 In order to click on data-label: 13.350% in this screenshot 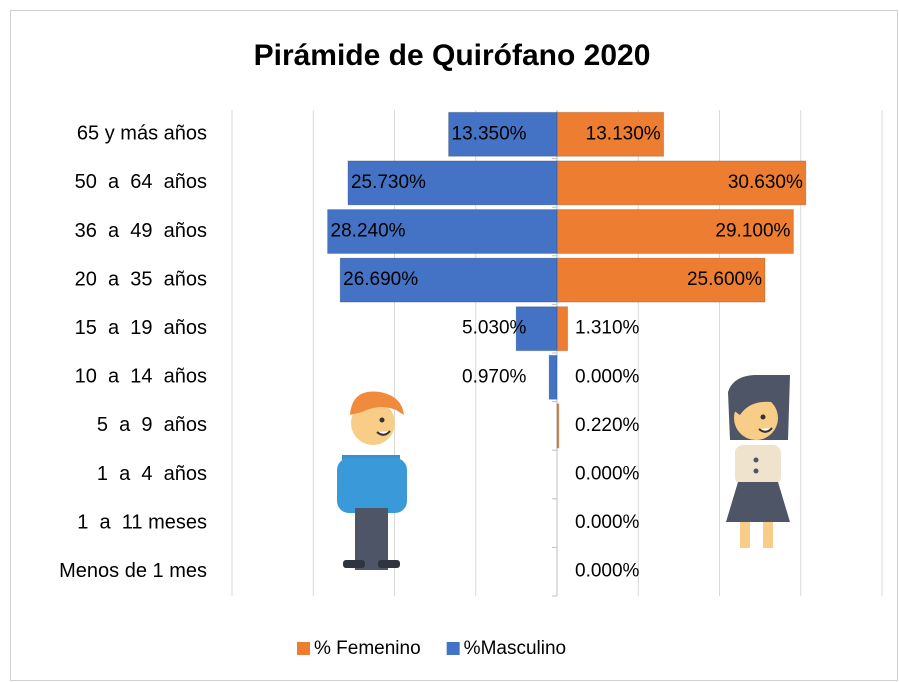, I will do `click(489, 133)`.